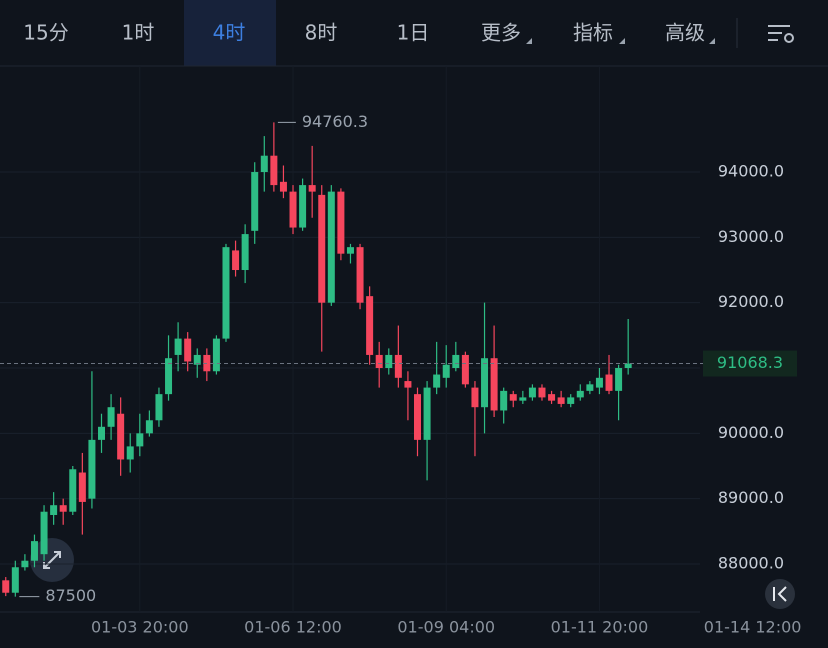 The width and height of the screenshot is (828, 648). I want to click on max-label: 94760.3, so click(335, 121).